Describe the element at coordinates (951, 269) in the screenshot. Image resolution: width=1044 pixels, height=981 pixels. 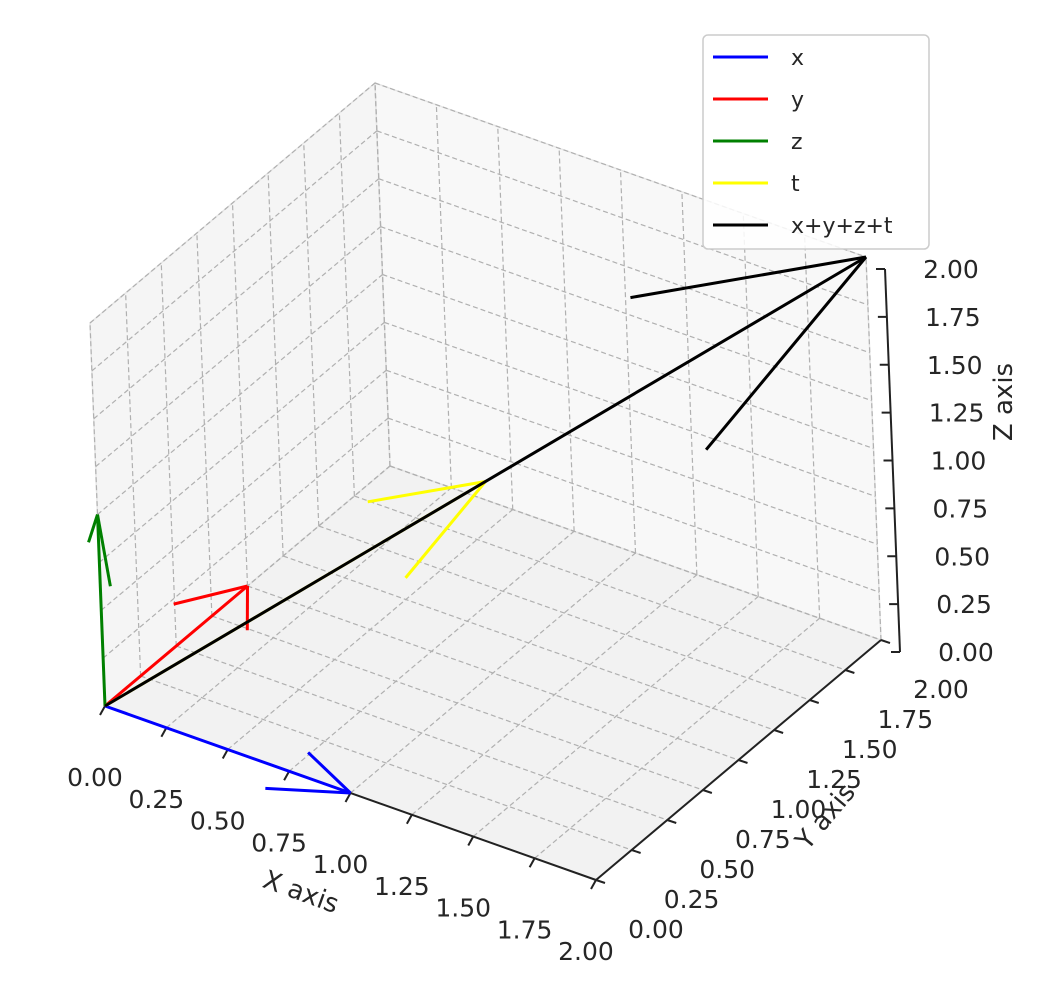
I see `z-tick-label: 2.00` at that location.